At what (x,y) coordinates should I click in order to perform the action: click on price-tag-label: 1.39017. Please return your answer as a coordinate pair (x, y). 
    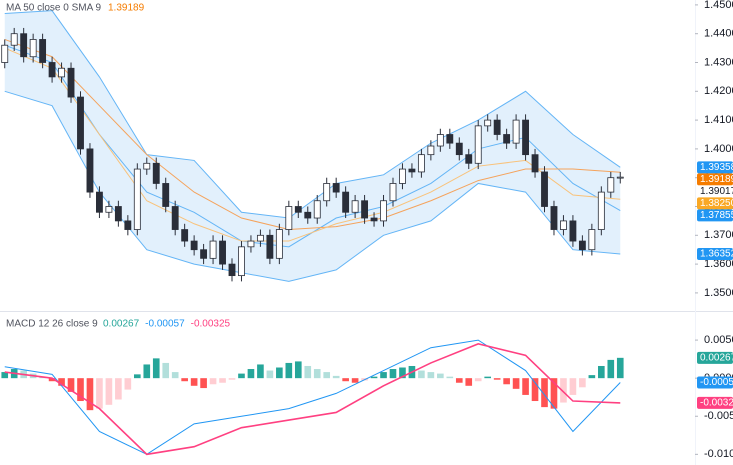
    Looking at the image, I should click on (716, 191).